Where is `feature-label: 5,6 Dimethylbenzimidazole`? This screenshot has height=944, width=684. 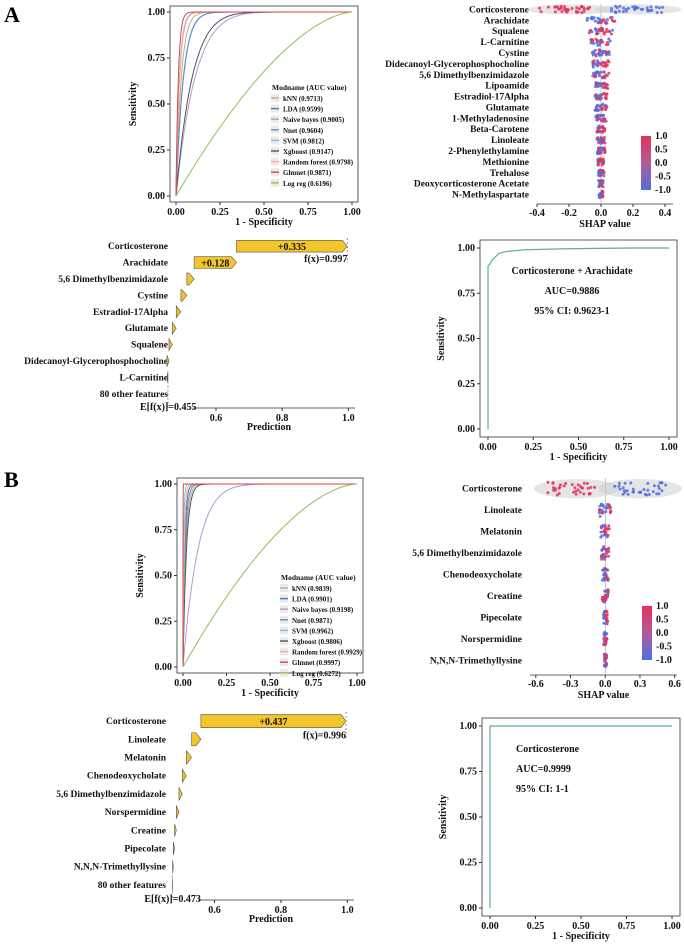
feature-label: 5,6 Dimethylbenzimidazole is located at coordinates (467, 554).